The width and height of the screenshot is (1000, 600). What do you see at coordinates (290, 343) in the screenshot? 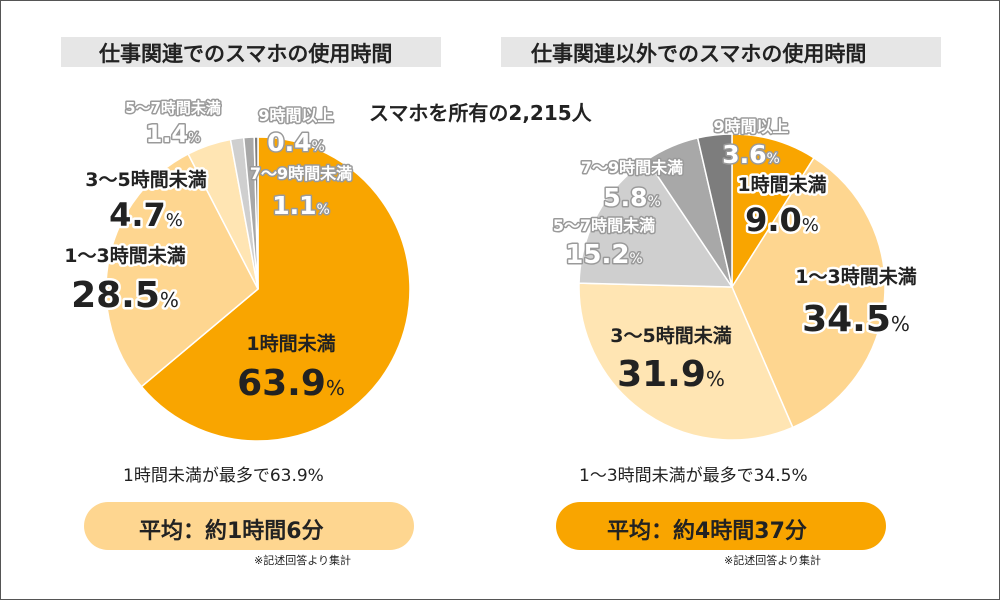
I see `pie-1-label-1: 1時間未満` at bounding box center [290, 343].